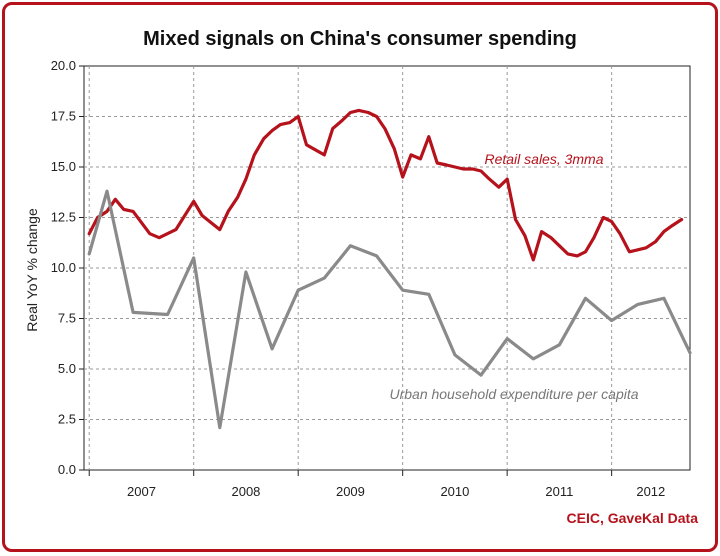 This screenshot has height=556, width=720. I want to click on y-tick-label: 12.5, so click(63, 217).